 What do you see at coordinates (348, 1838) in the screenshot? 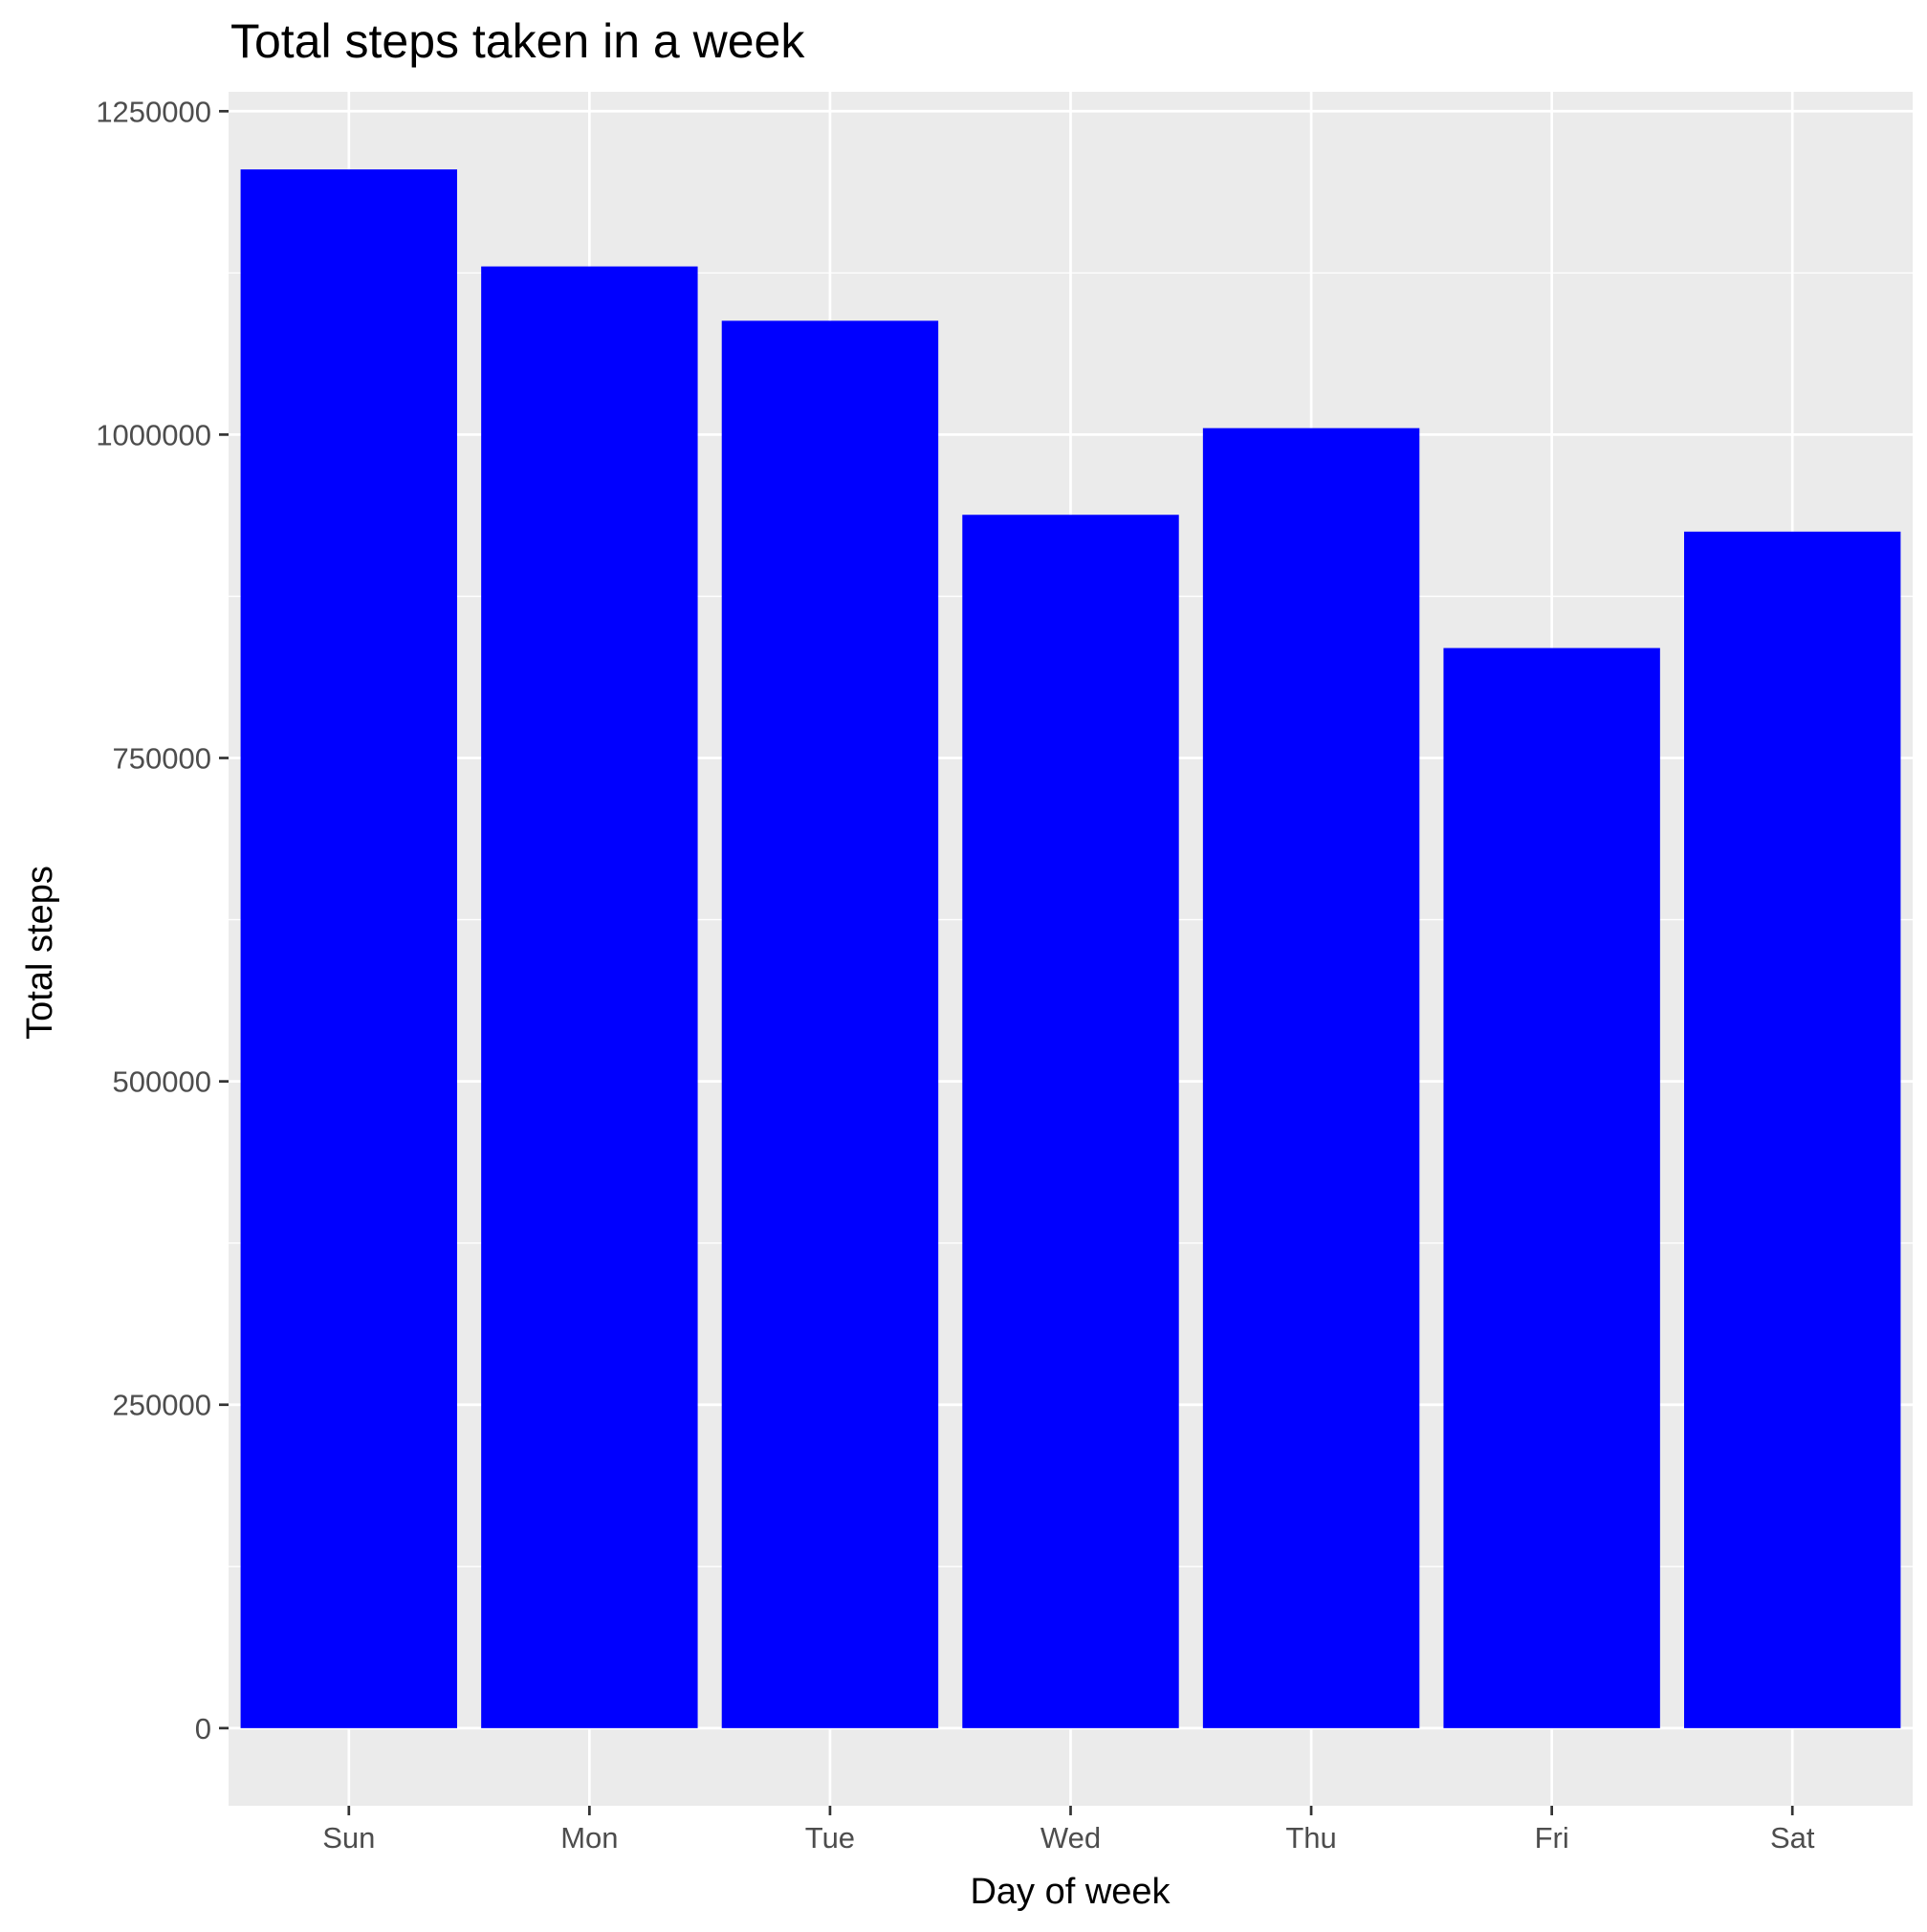
I see `x-tick-label: Sun` at bounding box center [348, 1838].